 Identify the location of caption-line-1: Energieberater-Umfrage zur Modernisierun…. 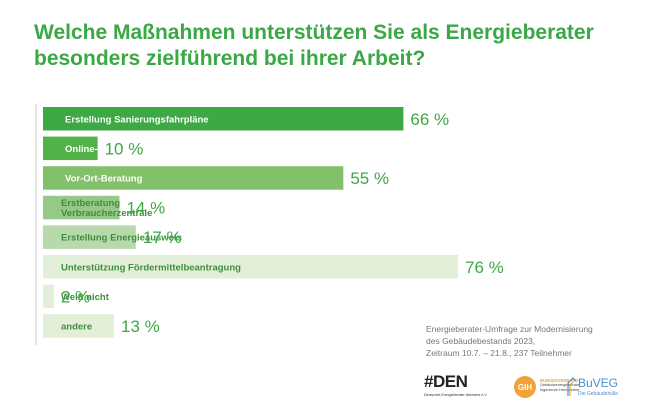
(509, 329).